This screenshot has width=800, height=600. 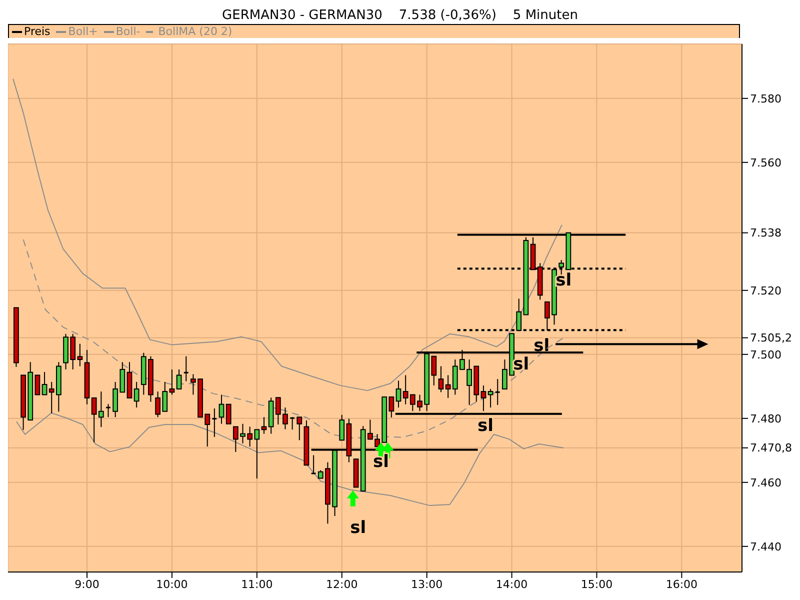 What do you see at coordinates (87, 584) in the screenshot?
I see `x-tick-label: 9:00` at bounding box center [87, 584].